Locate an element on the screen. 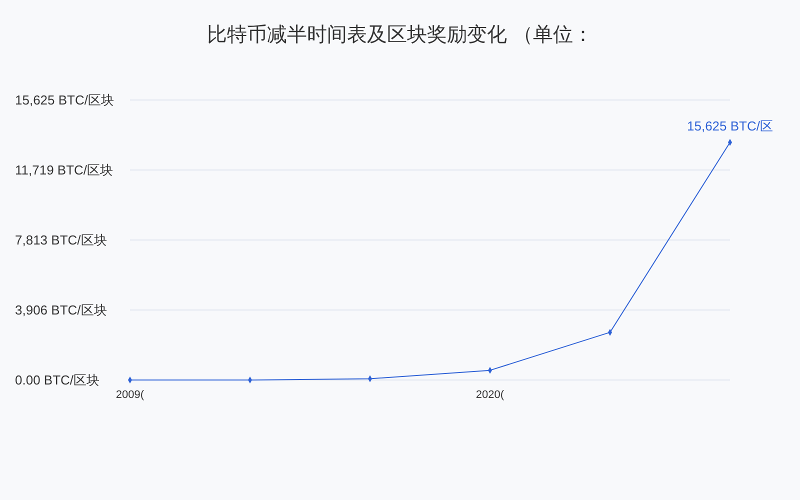 The height and width of the screenshot is (500, 800). y-tick-label: 0.00 BTC/区块 is located at coordinates (57, 380).